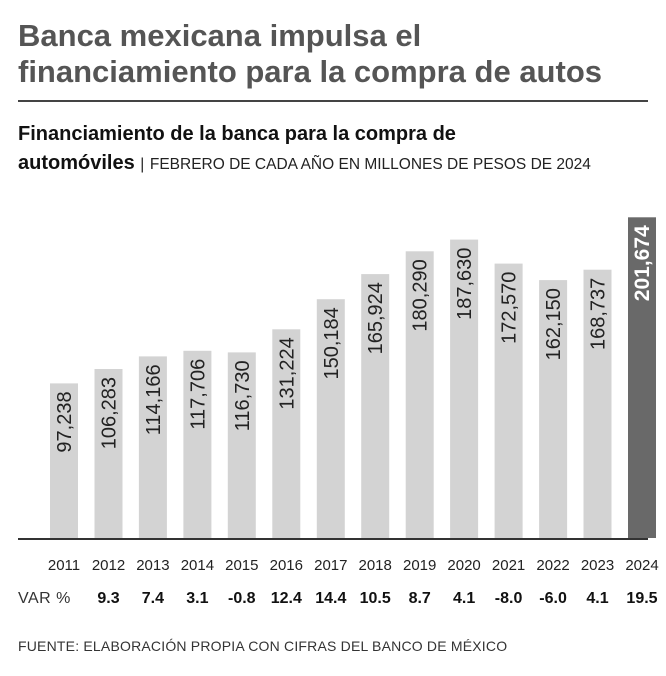  Describe the element at coordinates (197, 565) in the screenshot. I see `x-tick-label-2014: 2014` at that location.